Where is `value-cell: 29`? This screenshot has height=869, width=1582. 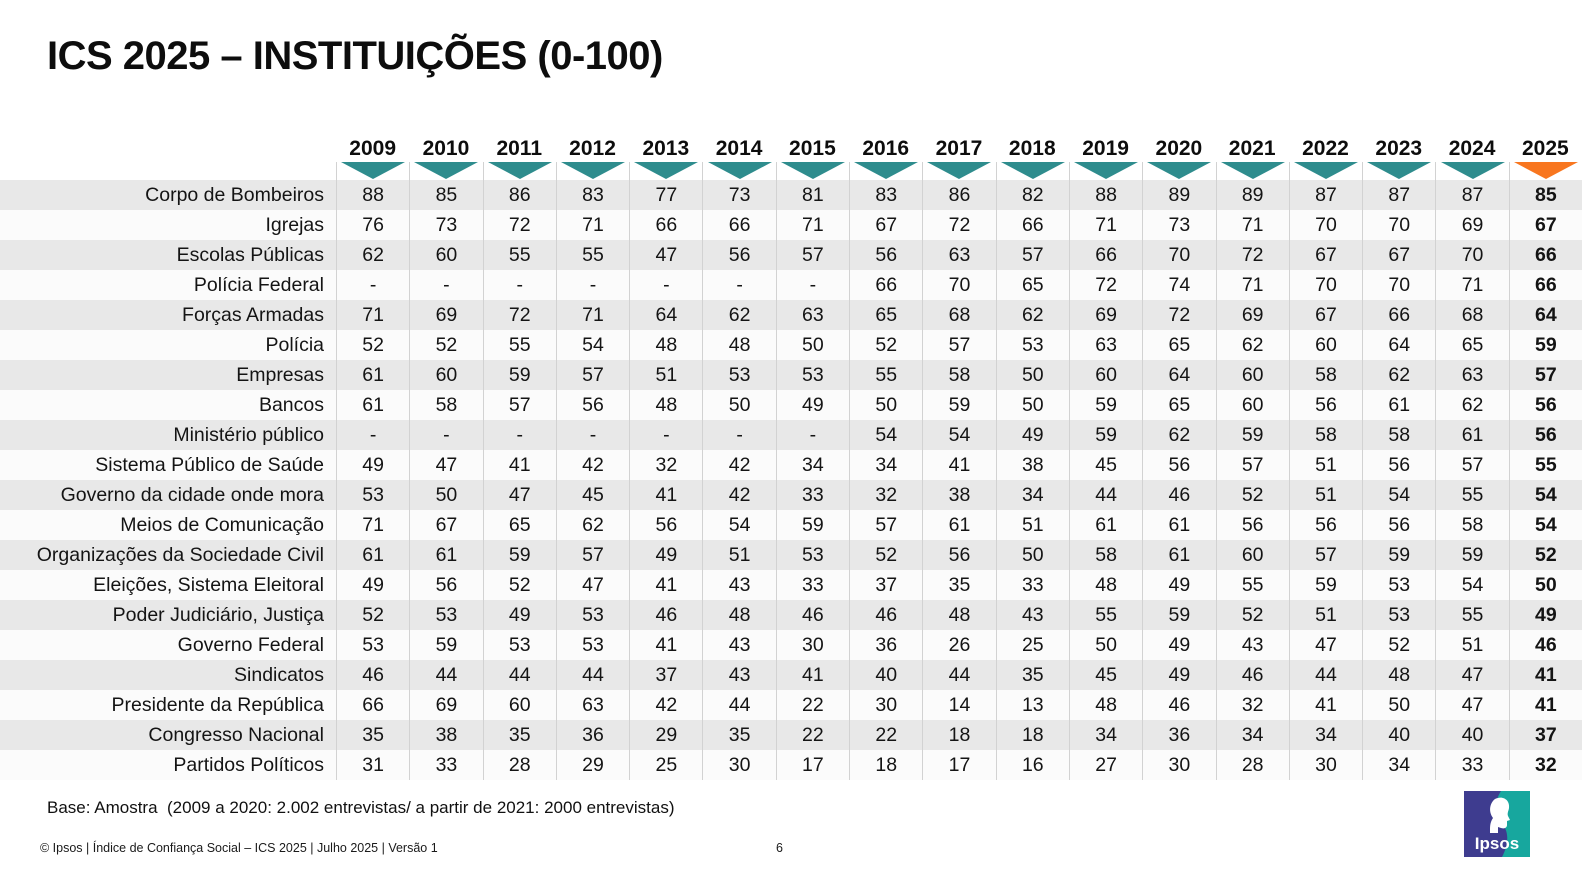
value-cell: 29 is located at coordinates (592, 765).